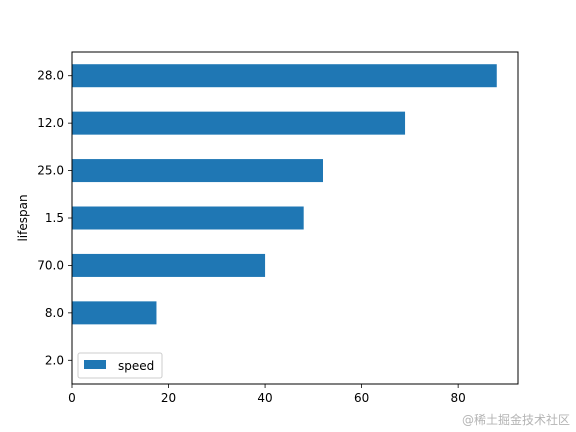 The width and height of the screenshot is (576, 432). Describe the element at coordinates (50, 171) in the screenshot. I see `y-tick-label: 25.0` at that location.